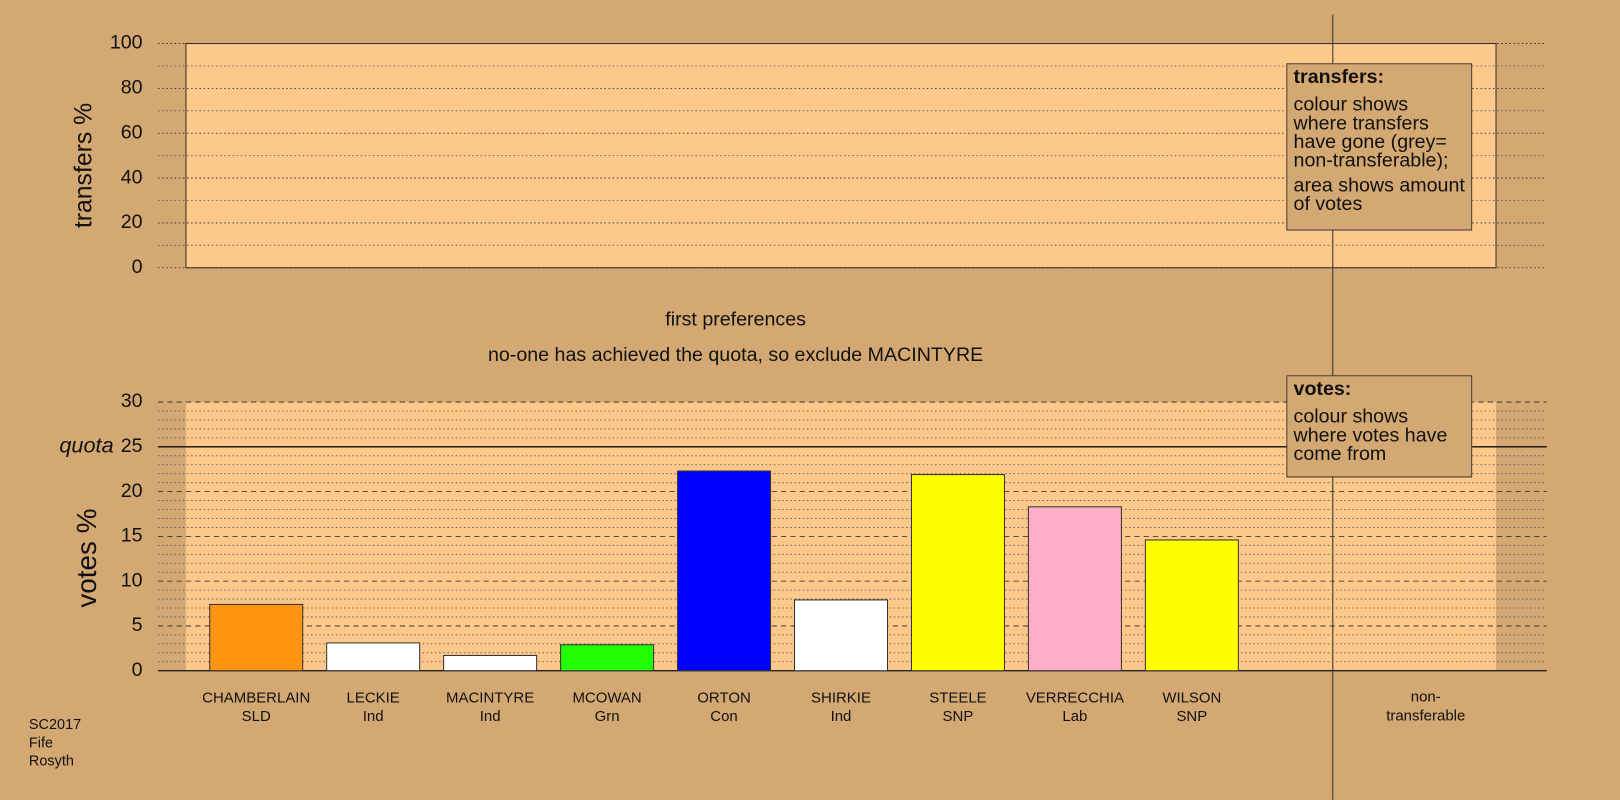 The width and height of the screenshot is (1620, 800). Describe the element at coordinates (1339, 77) in the screenshot. I see `legend-title: transfers:` at that location.